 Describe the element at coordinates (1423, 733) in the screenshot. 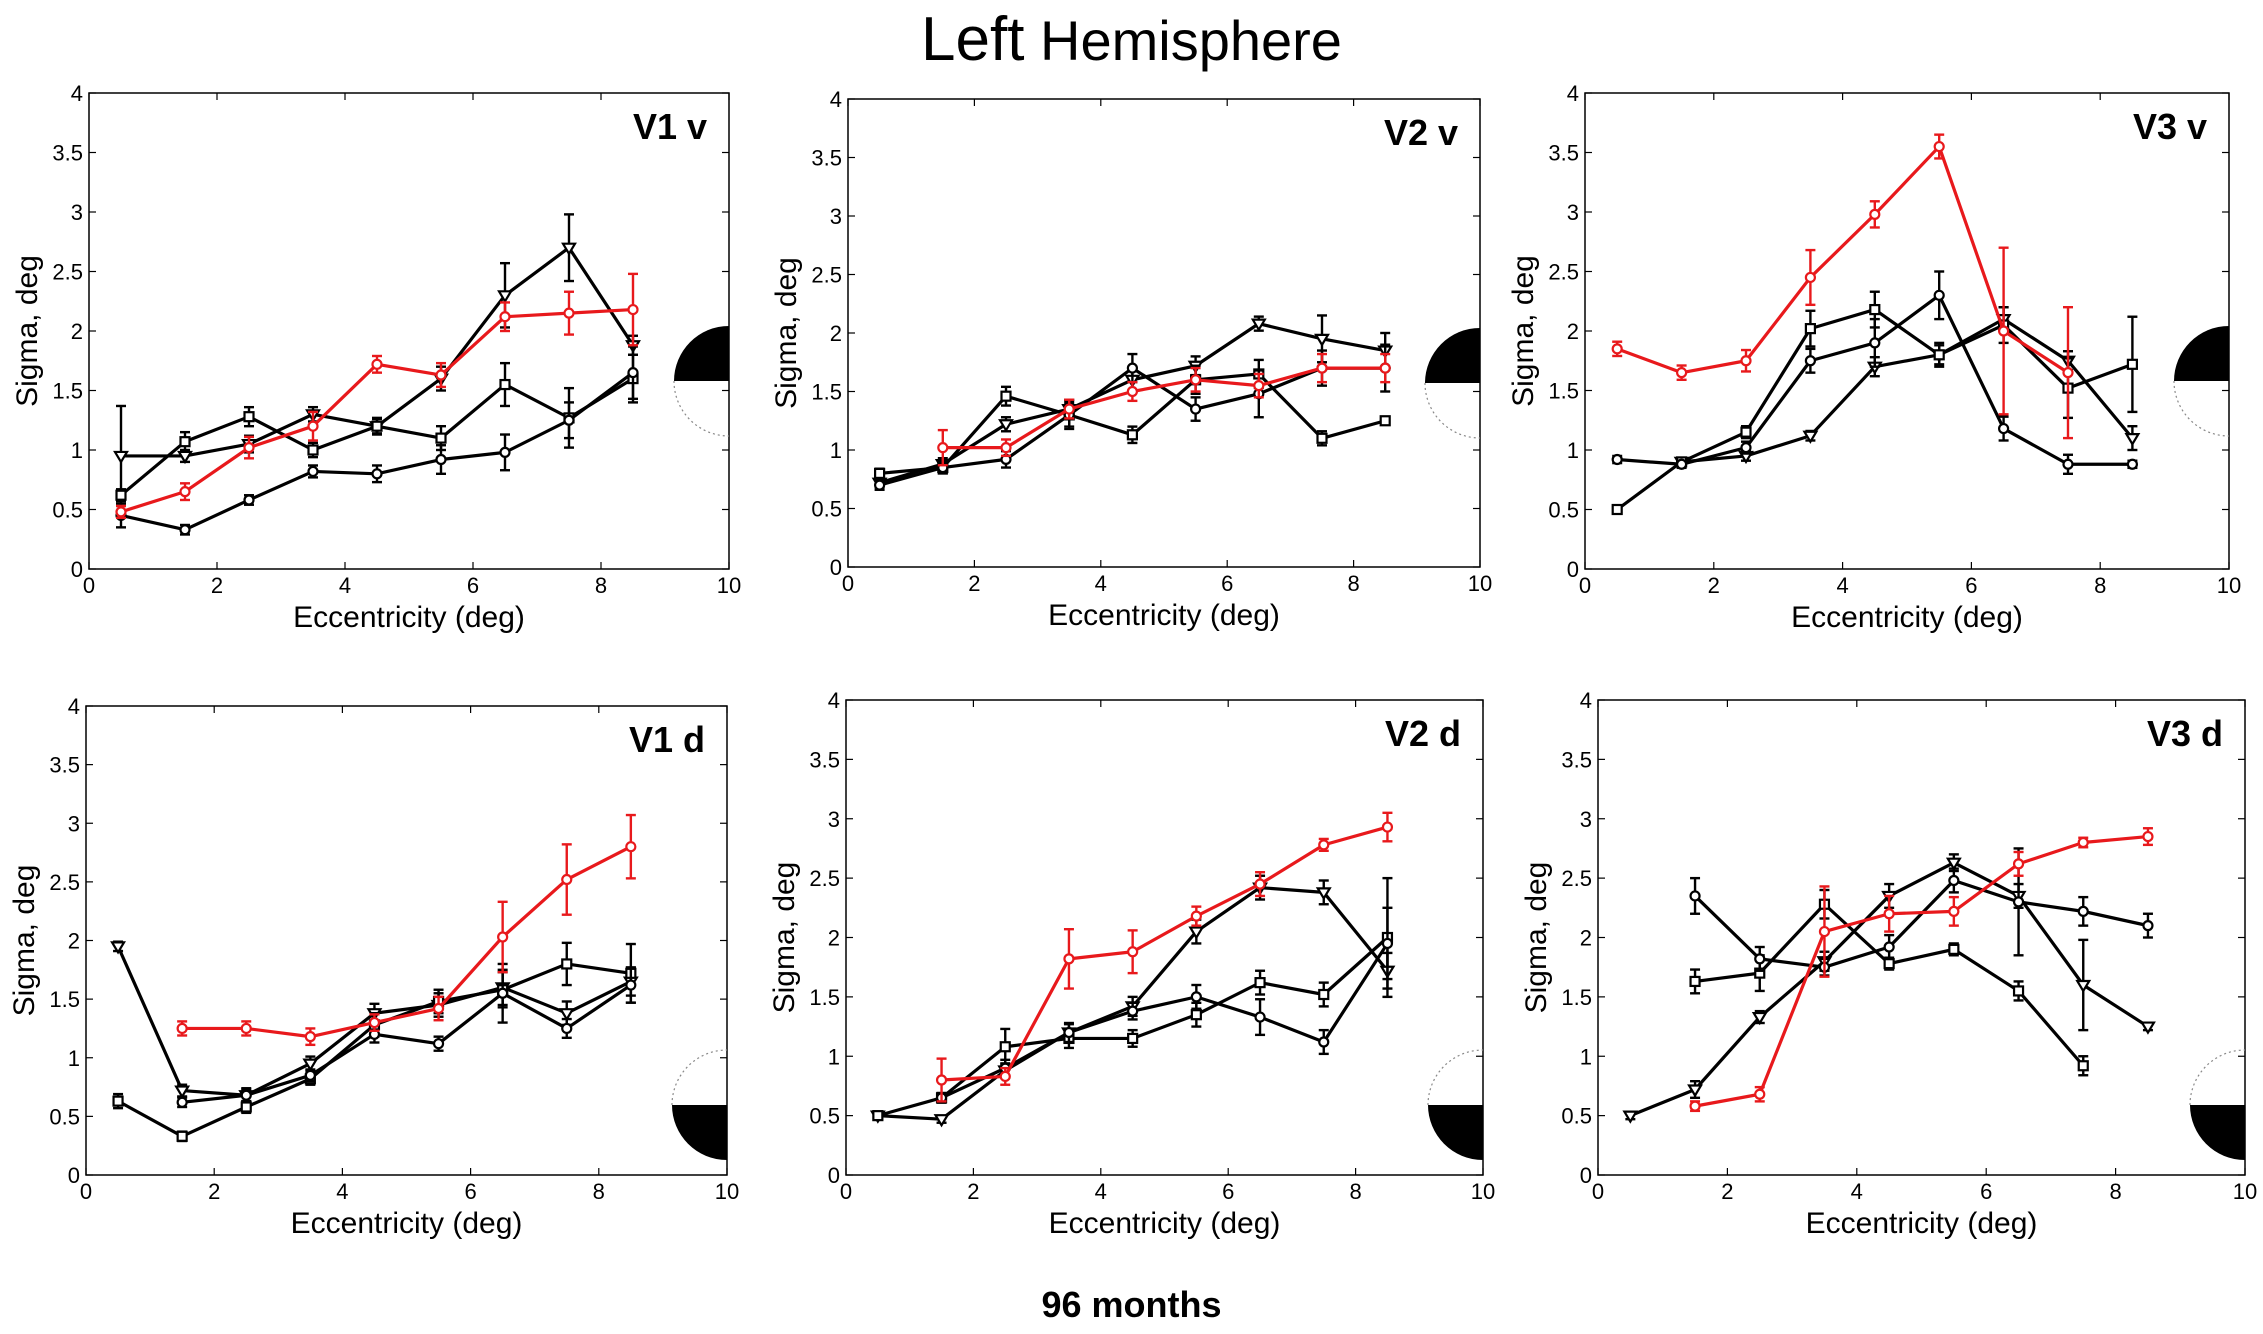

I see `panel-label: V2 d` at that location.